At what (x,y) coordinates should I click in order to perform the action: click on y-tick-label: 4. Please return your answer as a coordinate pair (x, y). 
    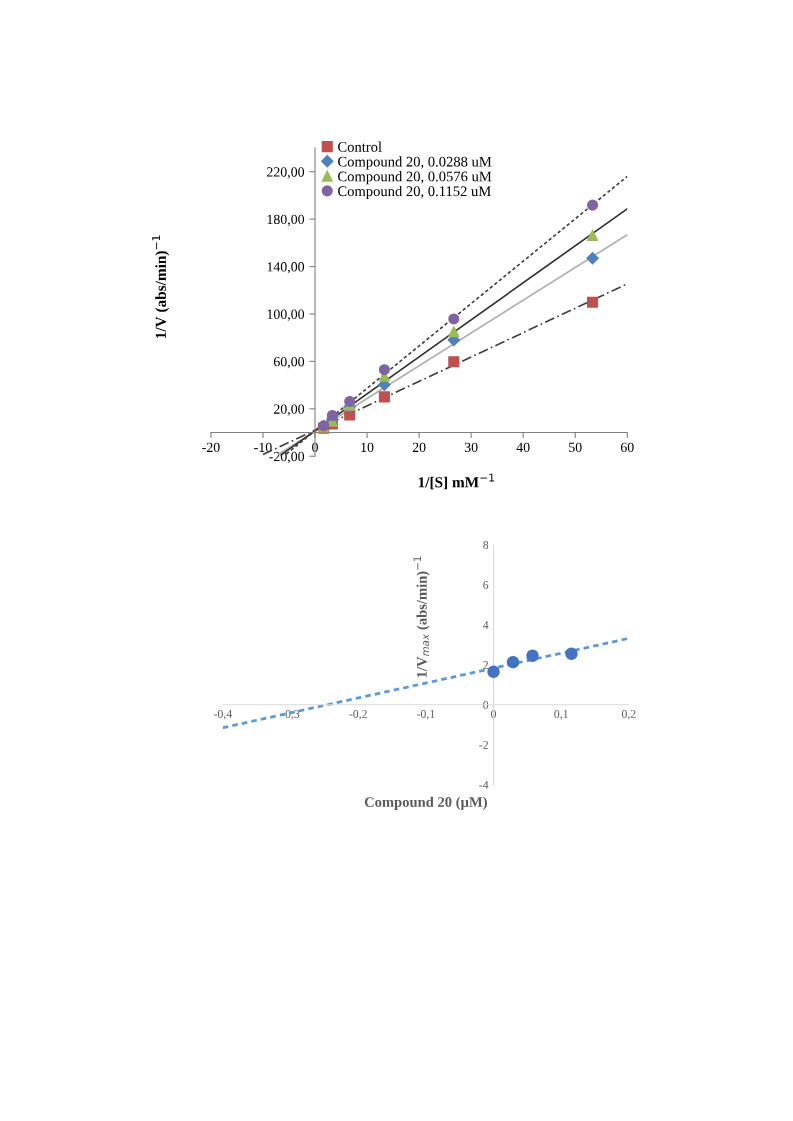
    Looking at the image, I should click on (485, 625).